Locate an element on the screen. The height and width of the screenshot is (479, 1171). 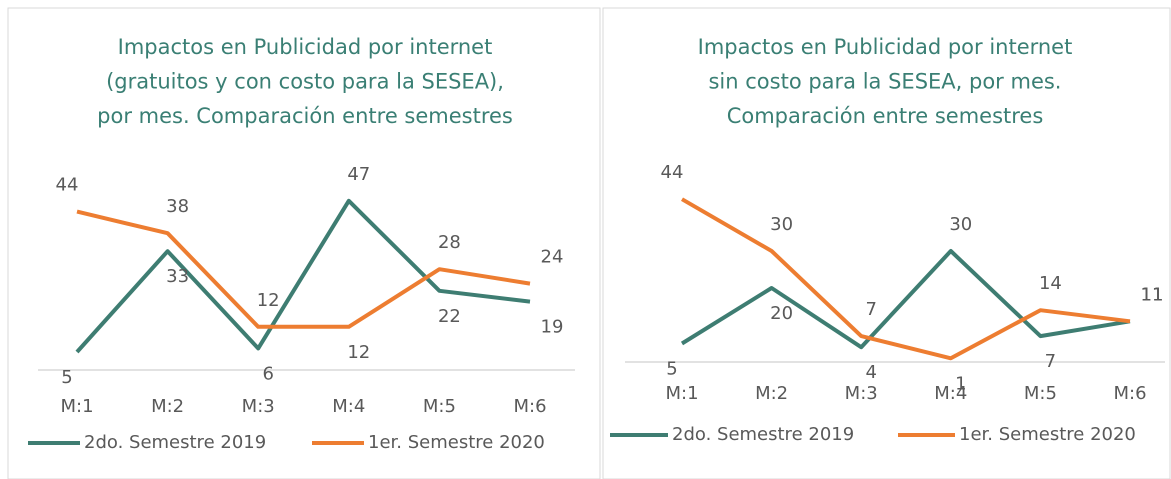
data-label: 22 is located at coordinates (449, 316).